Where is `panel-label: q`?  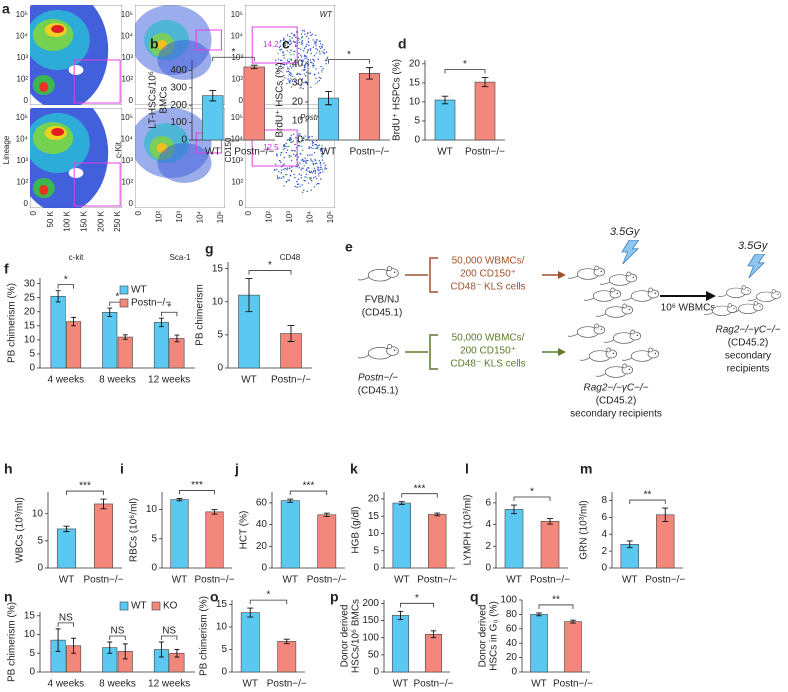
panel-label: q is located at coordinates (474, 597).